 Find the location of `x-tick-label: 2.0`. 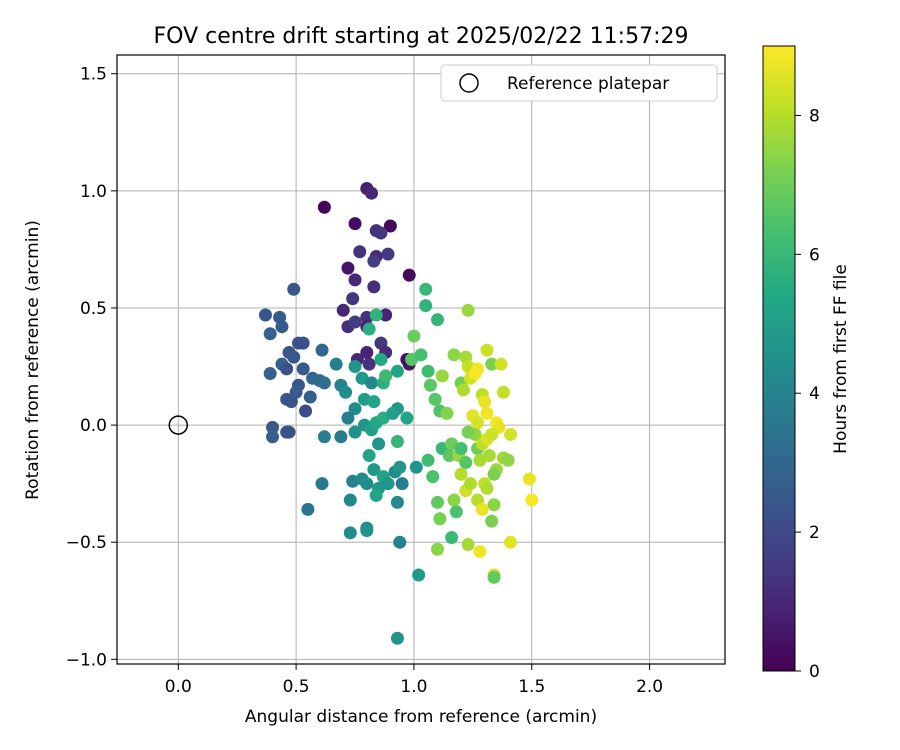

x-tick-label: 2.0 is located at coordinates (649, 687).